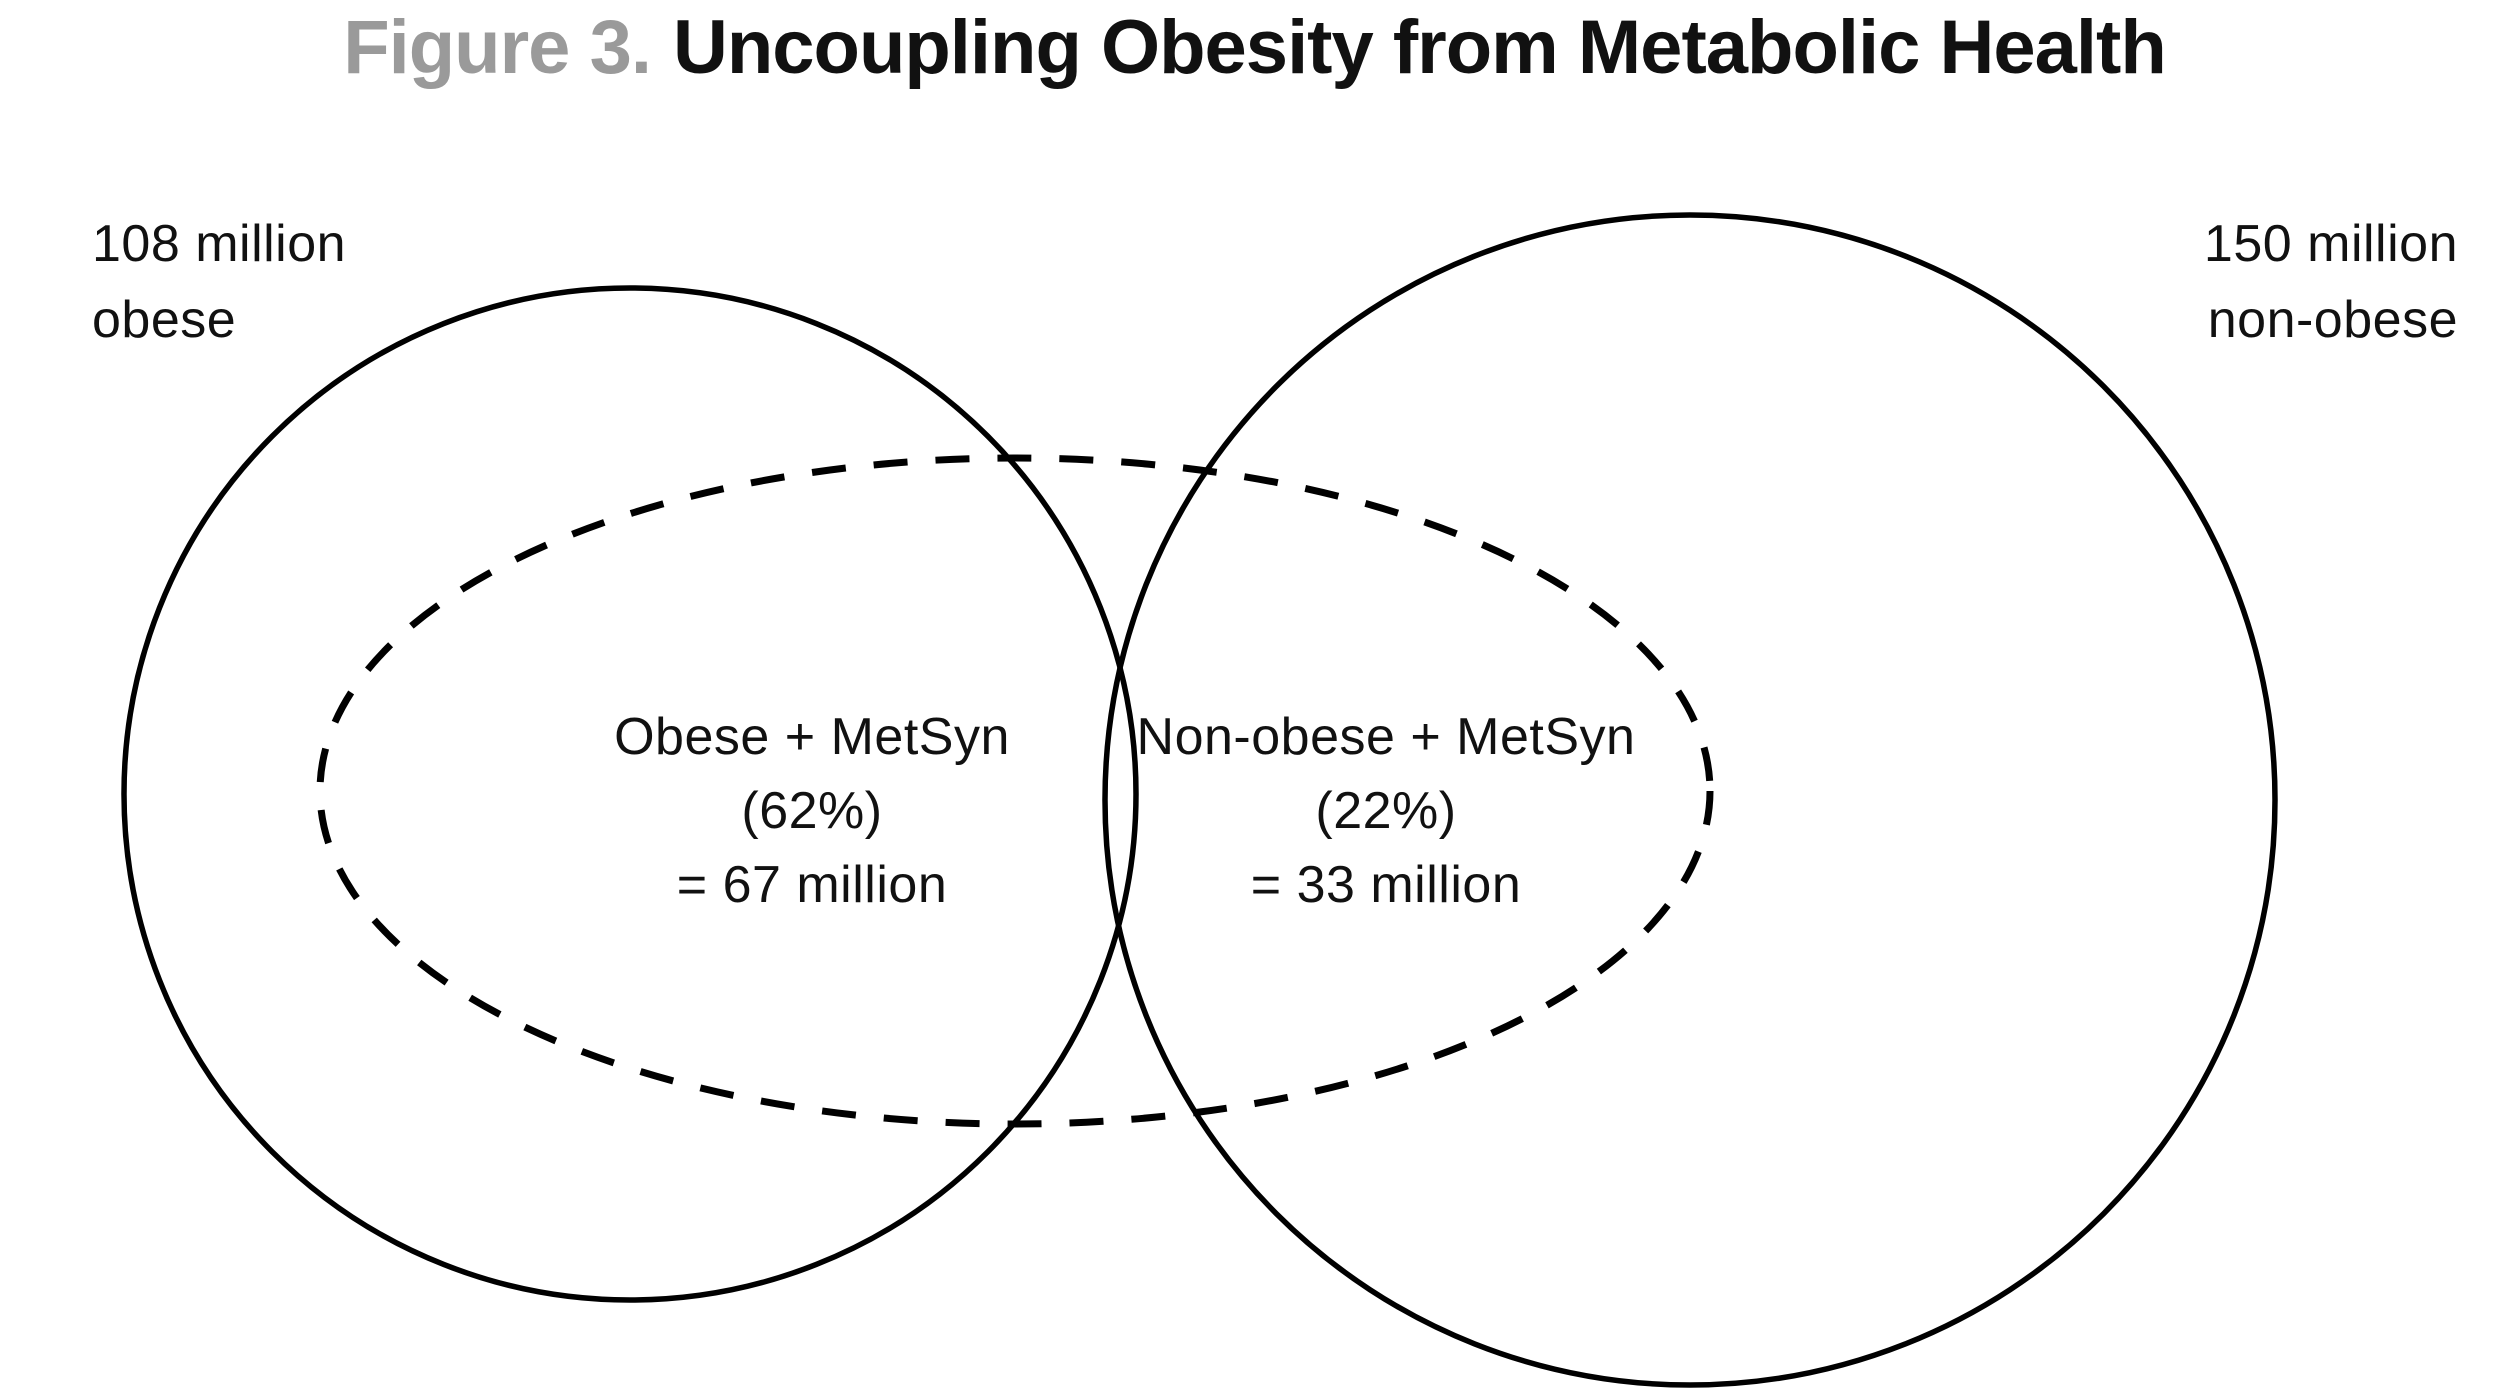 The image size is (2509, 1394). What do you see at coordinates (2331, 282) in the screenshot?
I see `non-obese-total-label: 150 million non-obese` at bounding box center [2331, 282].